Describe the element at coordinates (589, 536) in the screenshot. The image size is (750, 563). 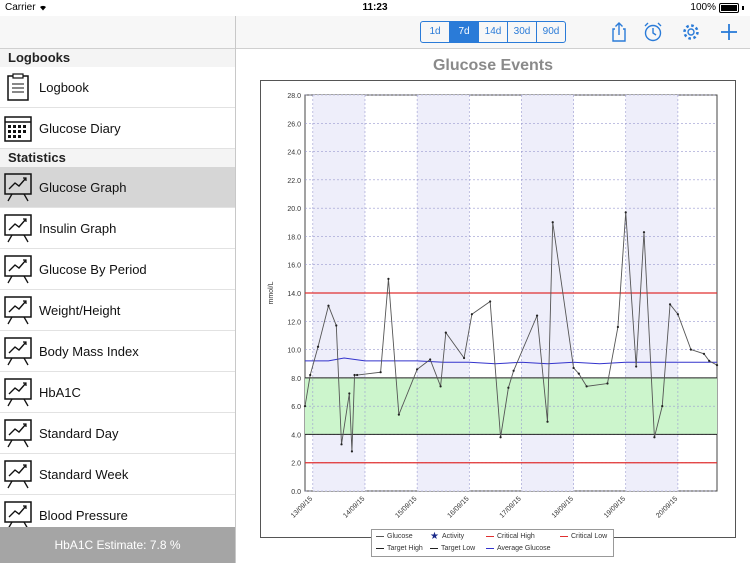
I see `legend-label: Critical Low` at that location.